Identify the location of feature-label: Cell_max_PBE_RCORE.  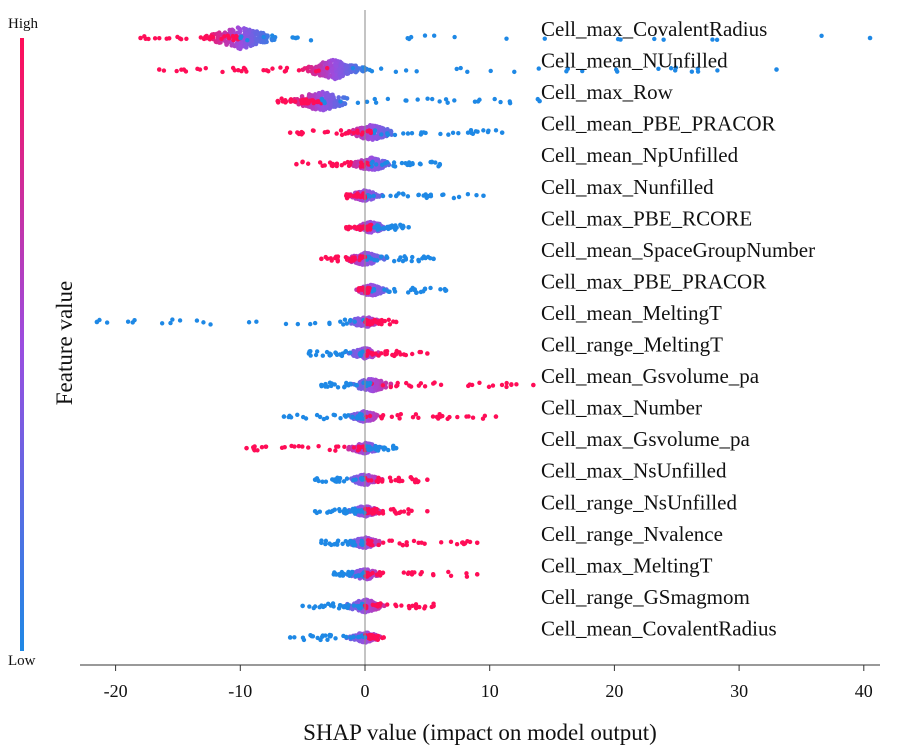
(646, 218).